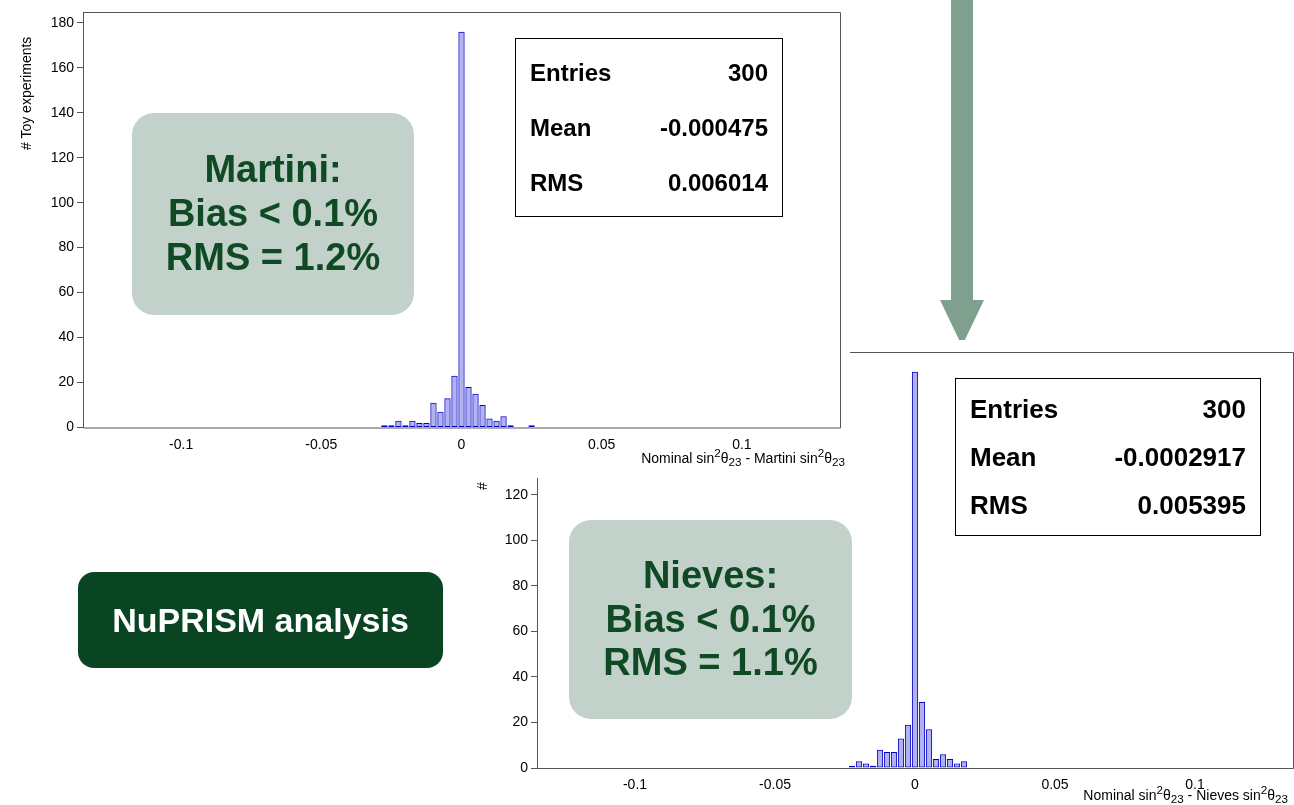  Describe the element at coordinates (62, 66) in the screenshot. I see `y-tick-label: 160` at that location.